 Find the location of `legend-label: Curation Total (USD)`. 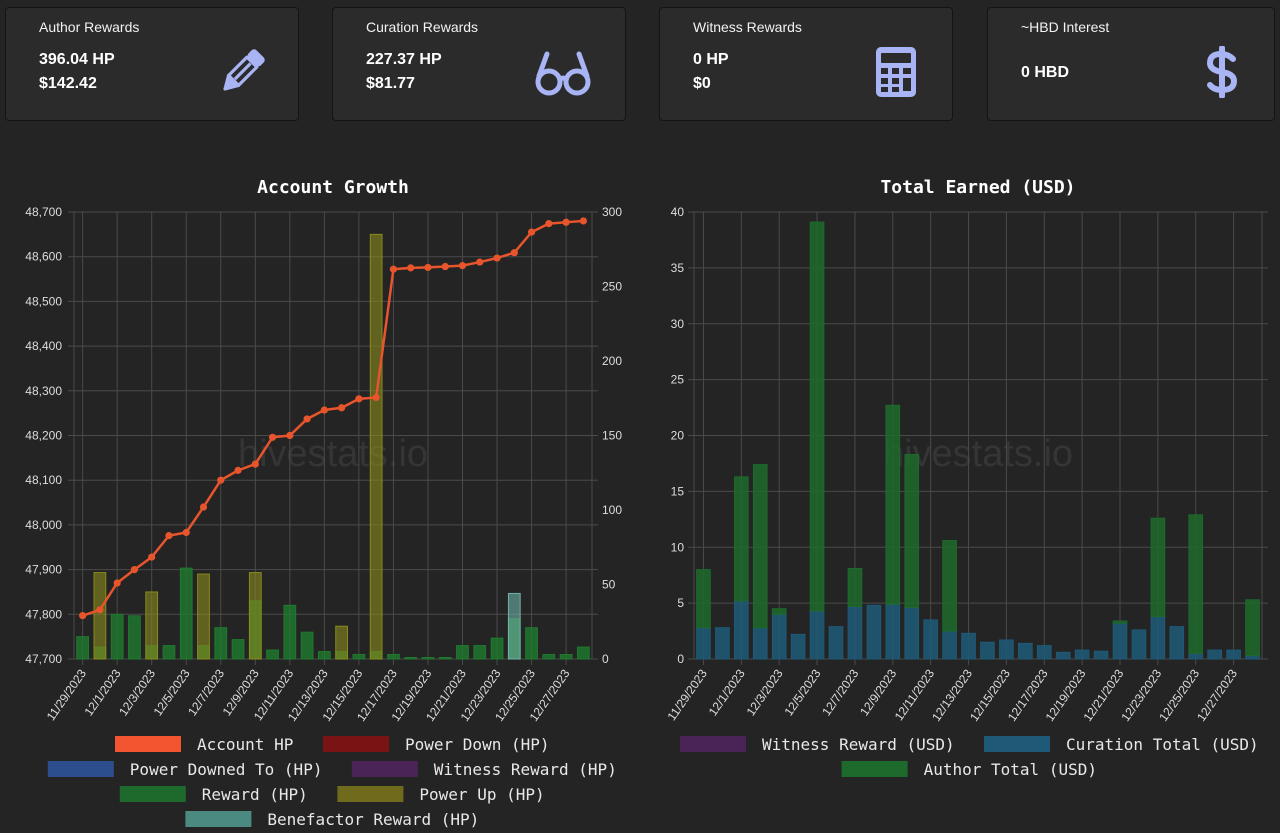

legend-label: Curation Total (USD) is located at coordinates (1162, 744).